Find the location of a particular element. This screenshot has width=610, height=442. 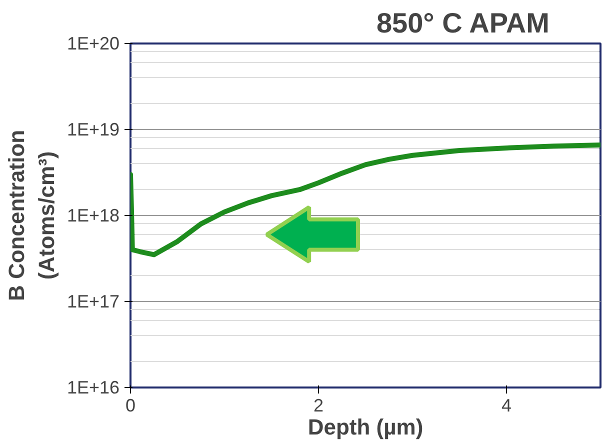

chart-title: 850° C APAM is located at coordinates (463, 23).